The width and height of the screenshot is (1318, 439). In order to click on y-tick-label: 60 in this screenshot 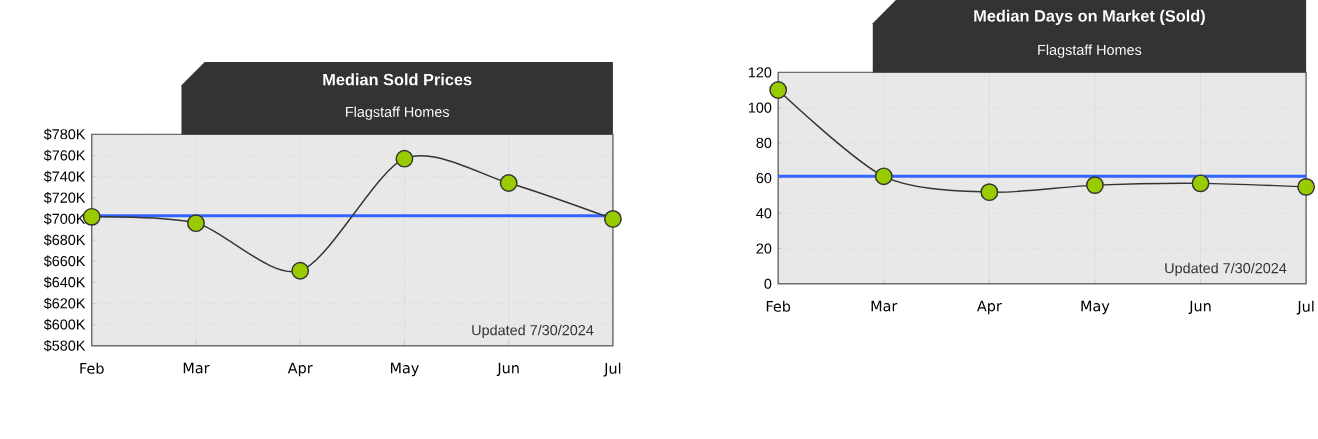, I will do `click(764, 178)`.